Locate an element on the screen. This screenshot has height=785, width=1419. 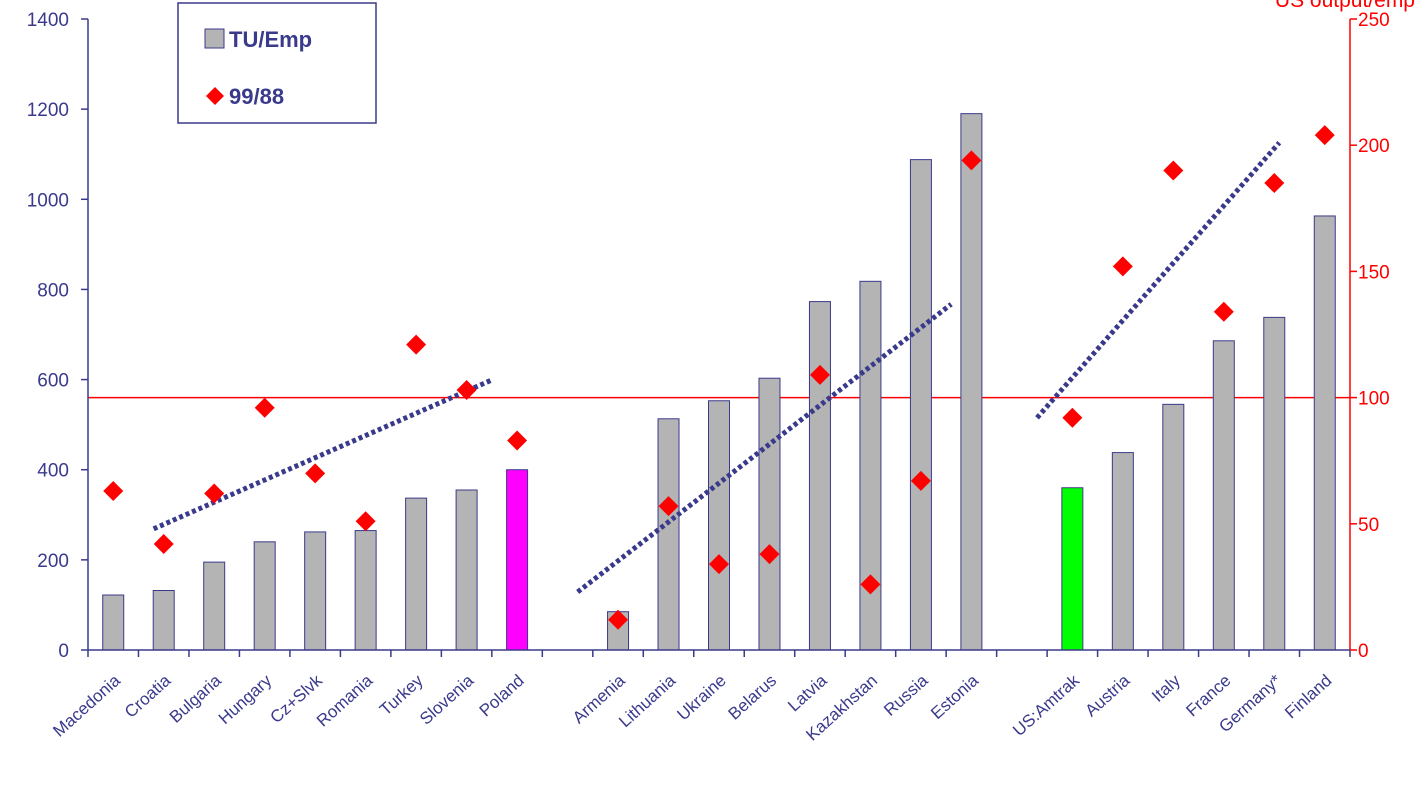
bar-Estonia is located at coordinates (971, 382).